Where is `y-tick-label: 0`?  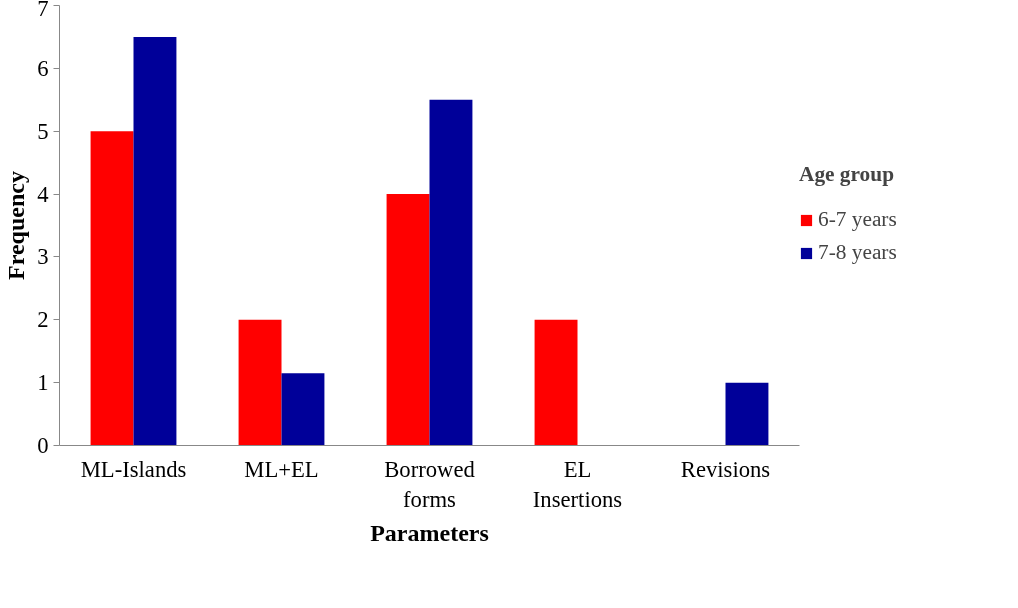
y-tick-label: 0 is located at coordinates (43, 445).